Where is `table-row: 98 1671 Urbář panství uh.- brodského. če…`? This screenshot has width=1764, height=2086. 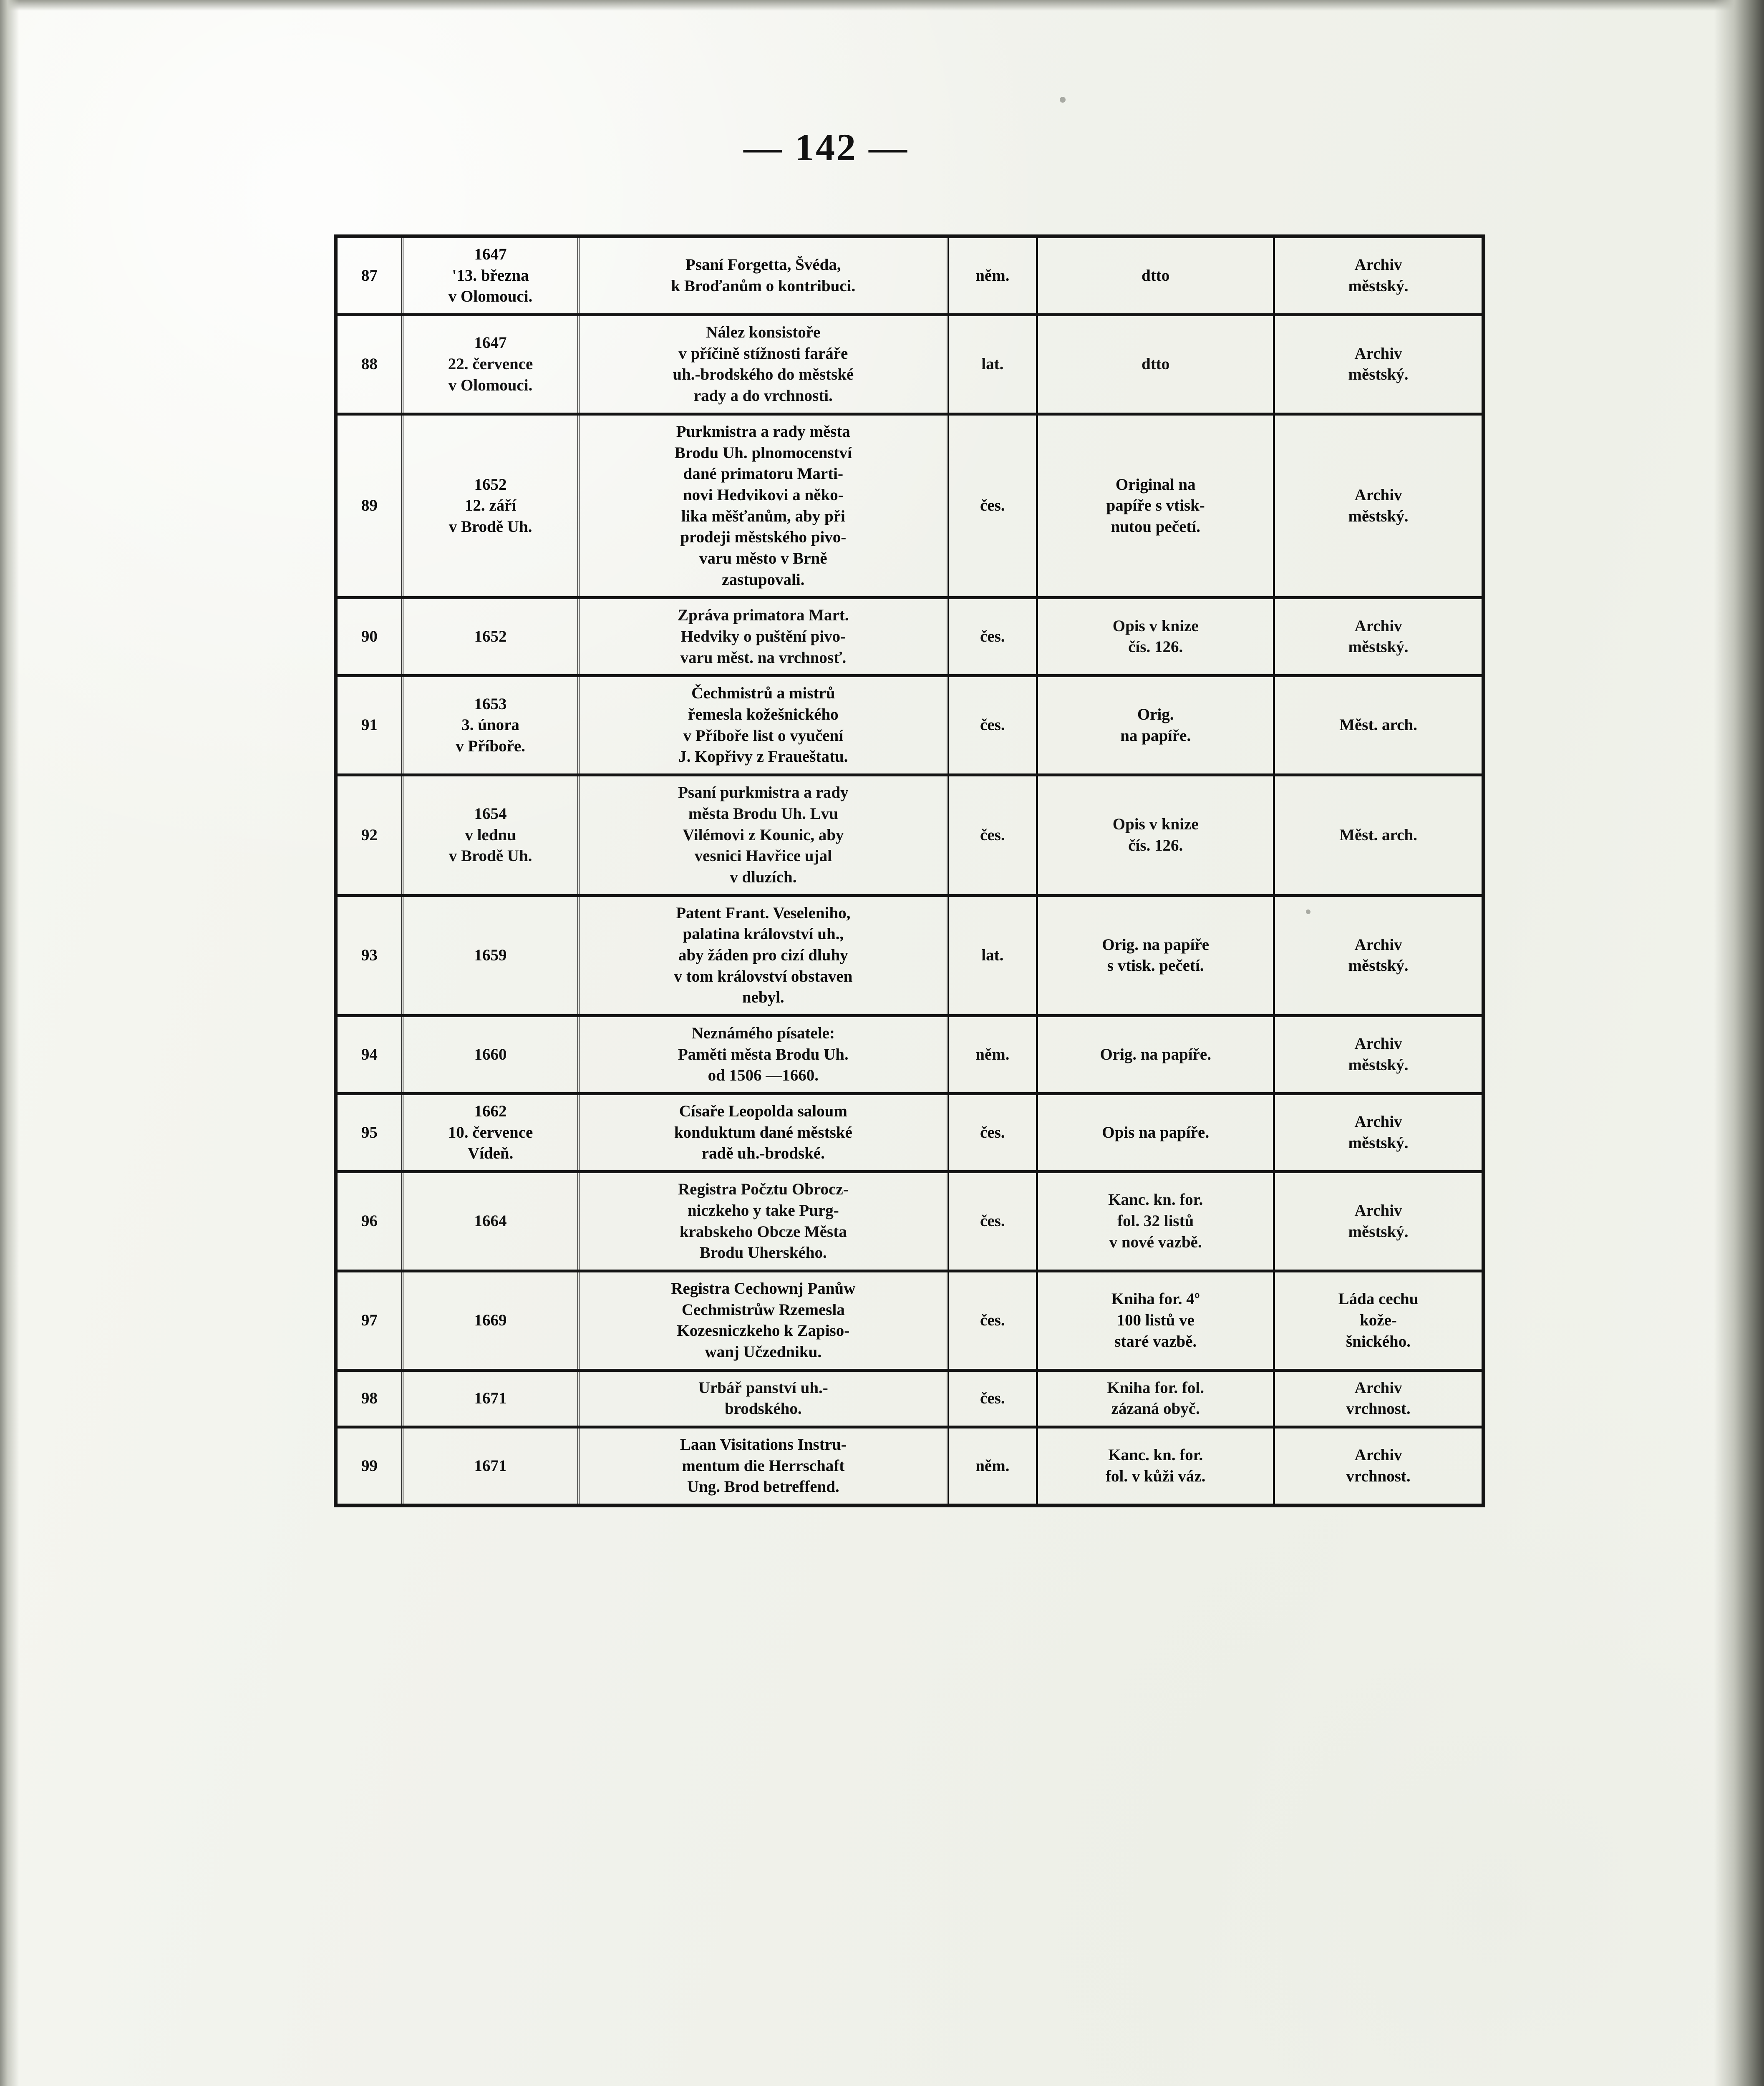
table-row: 98 1671 Urbář panství uh.- brodského. če… is located at coordinates (909, 1399).